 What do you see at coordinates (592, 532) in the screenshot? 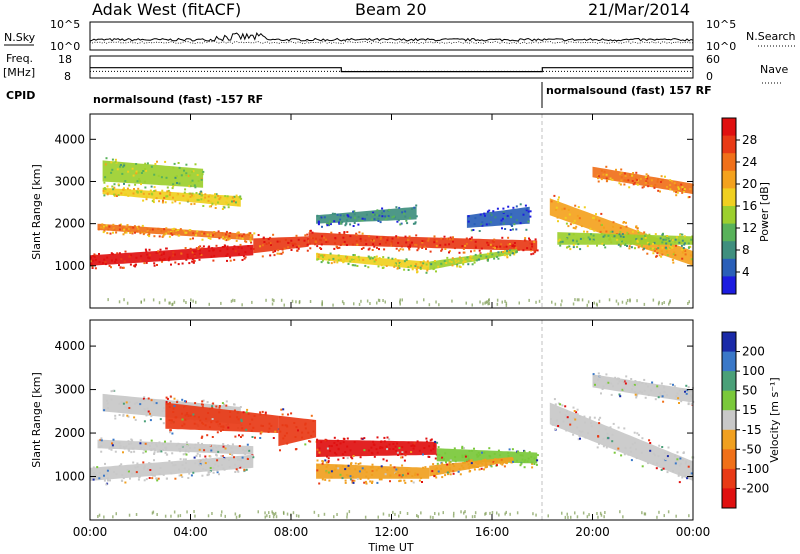
I see `x-tick-label: 20:00` at bounding box center [592, 532].